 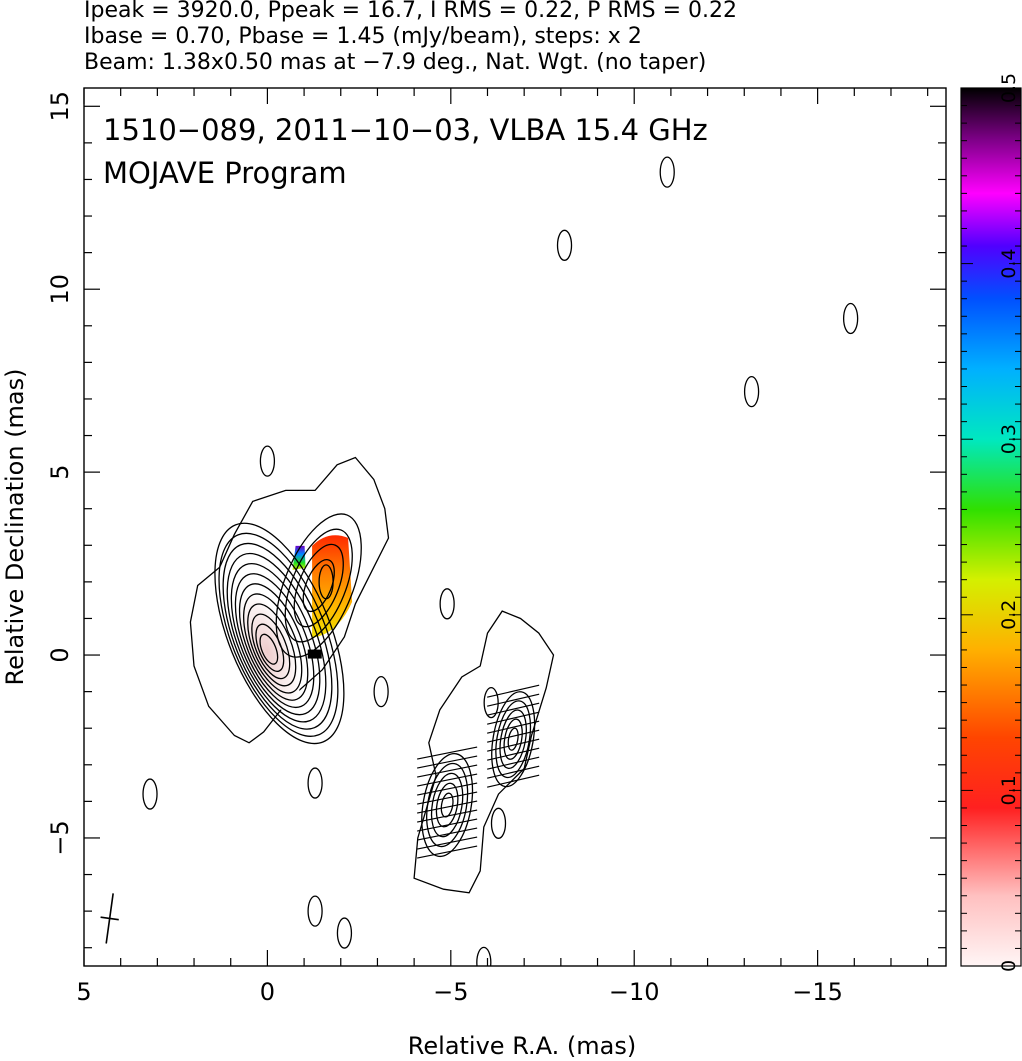 I want to click on x-tick-label: −15, so click(x=817, y=992).